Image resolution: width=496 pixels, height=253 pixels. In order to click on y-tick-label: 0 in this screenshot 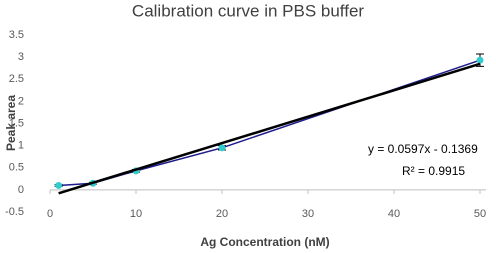, I will do `click(21, 190)`.